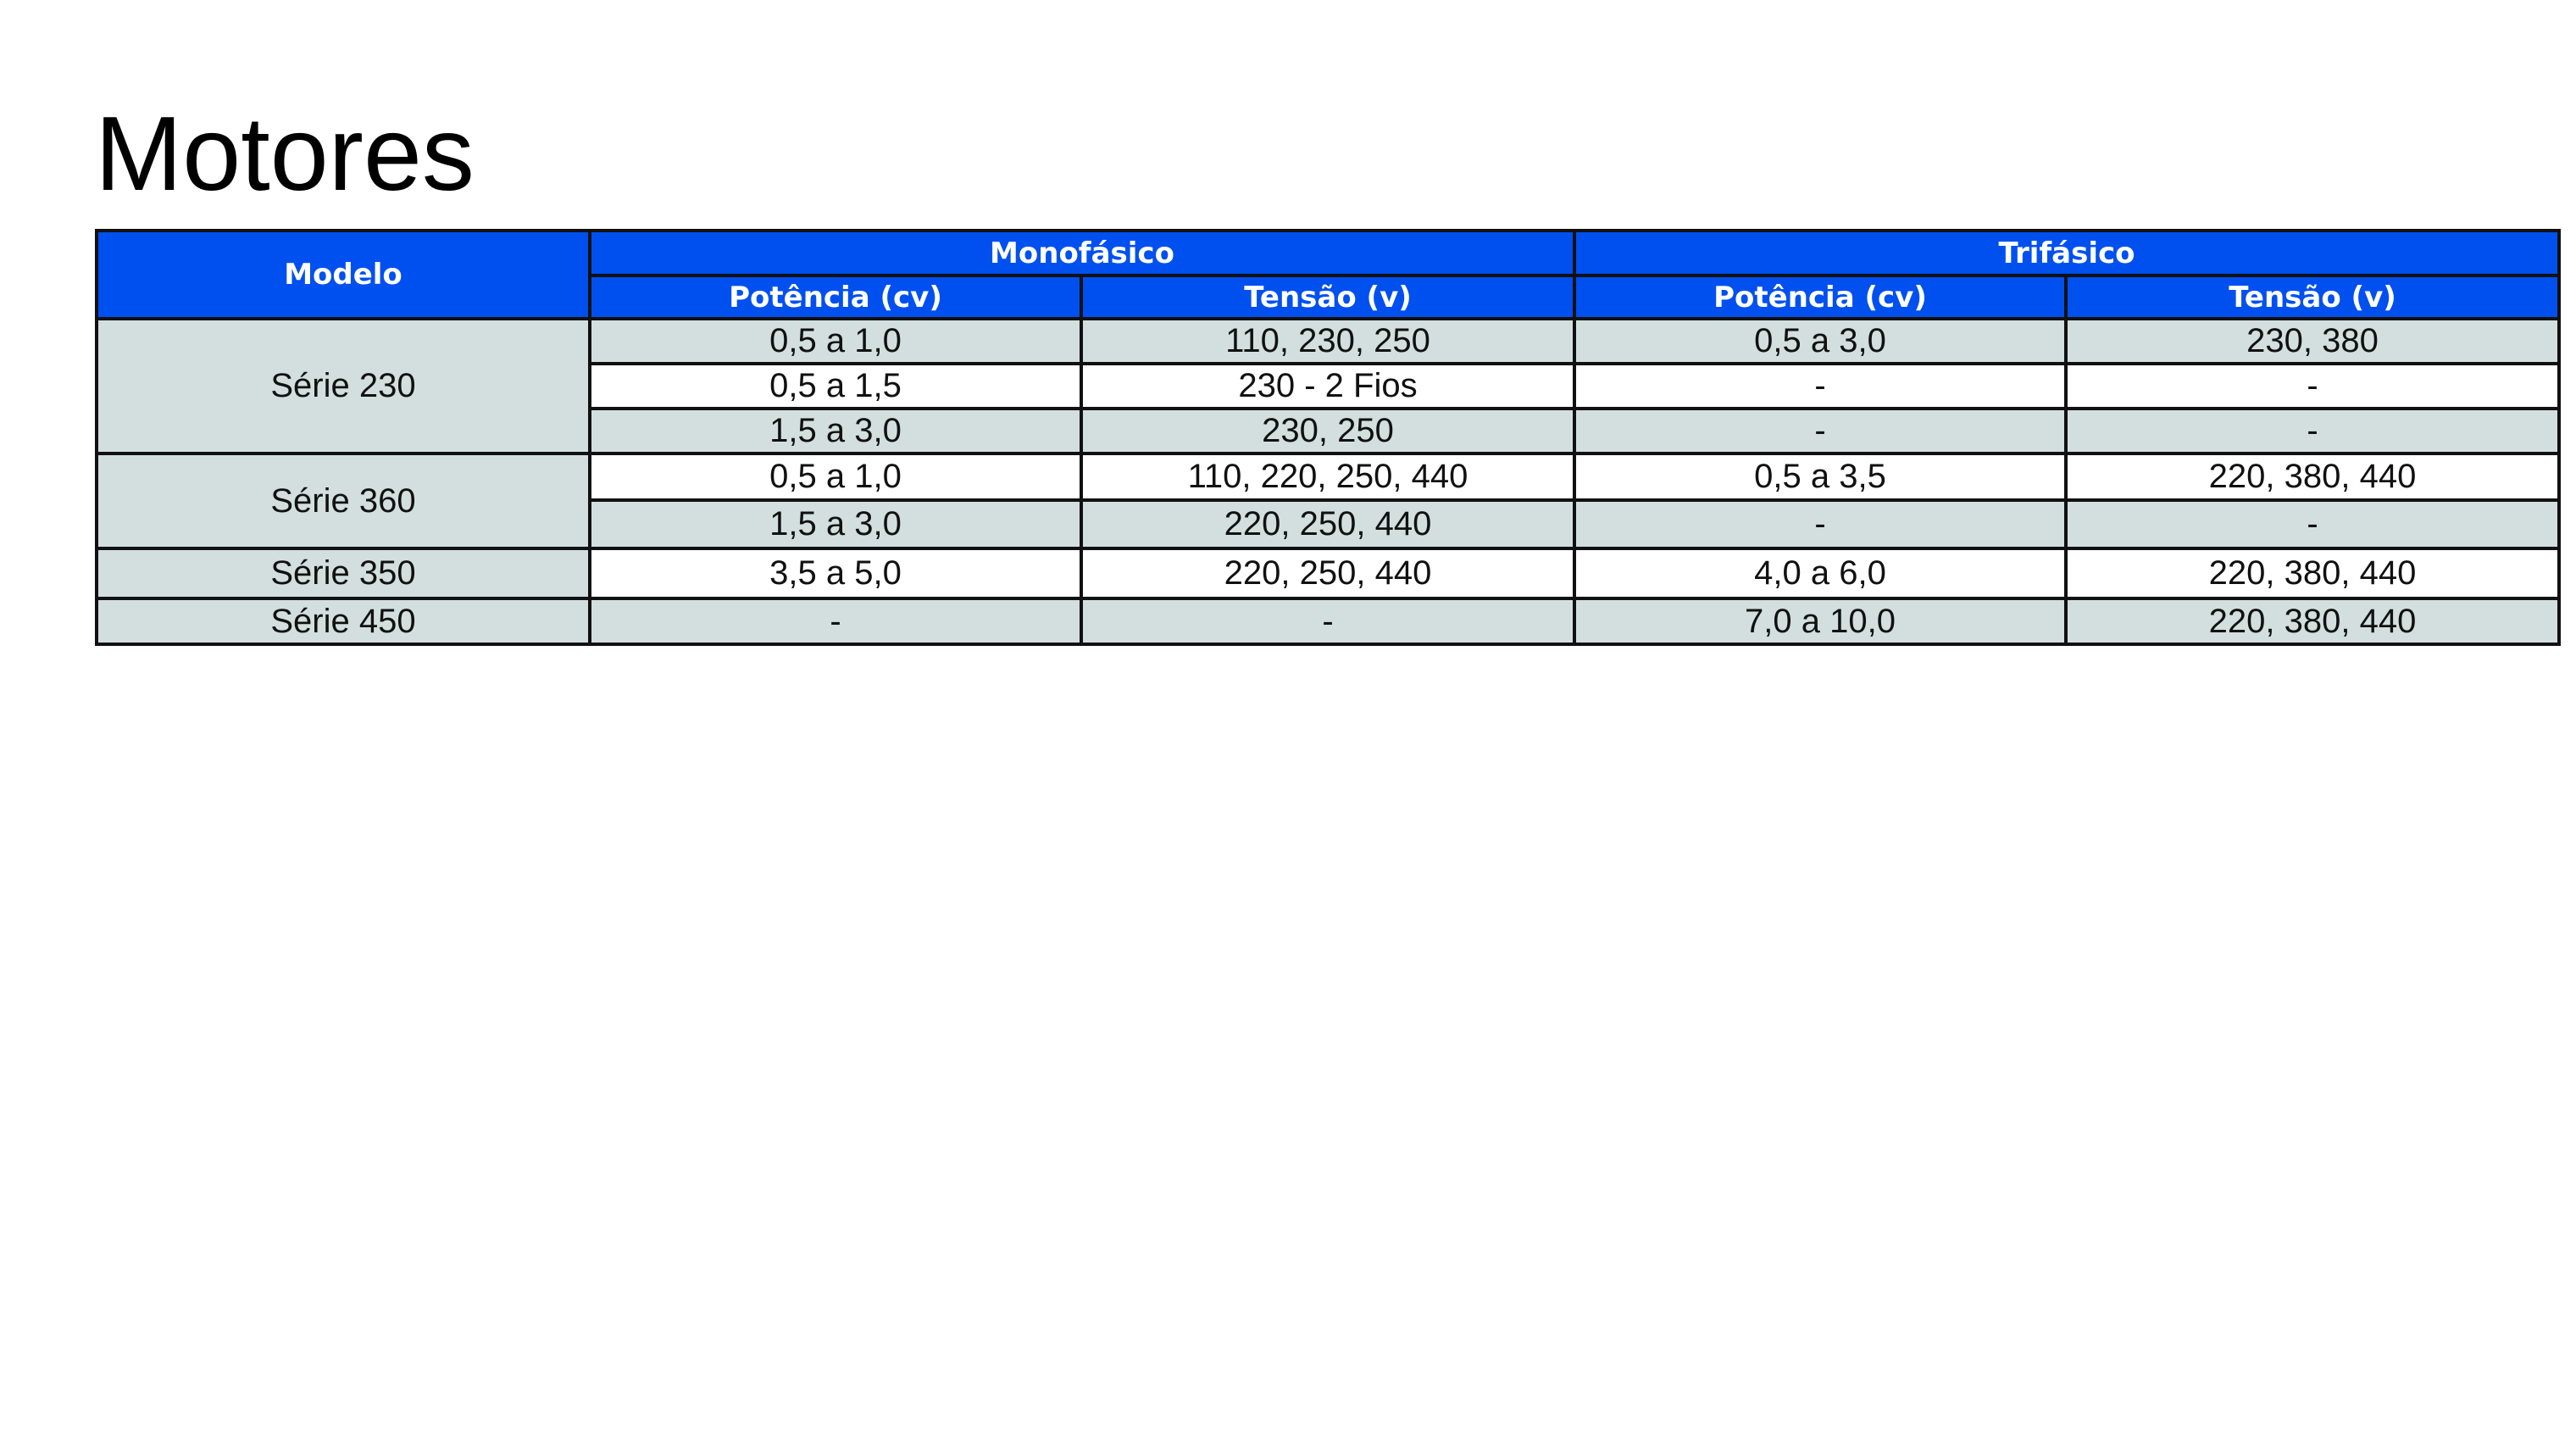 This screenshot has height=1441, width=2576. Describe the element at coordinates (1328, 477) in the screenshot. I see `table-cell: 110, 220, 250, 440` at that location.